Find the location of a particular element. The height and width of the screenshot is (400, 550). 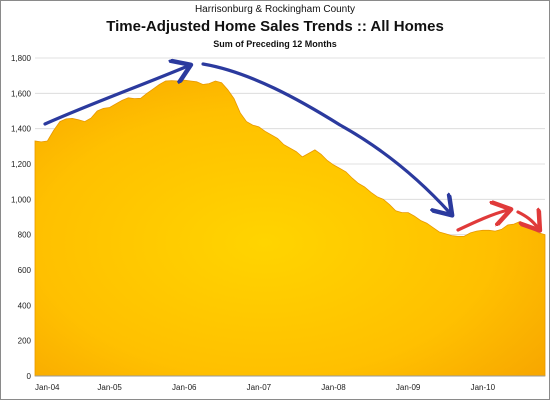

red-arrow-down is located at coordinates (527, 220).